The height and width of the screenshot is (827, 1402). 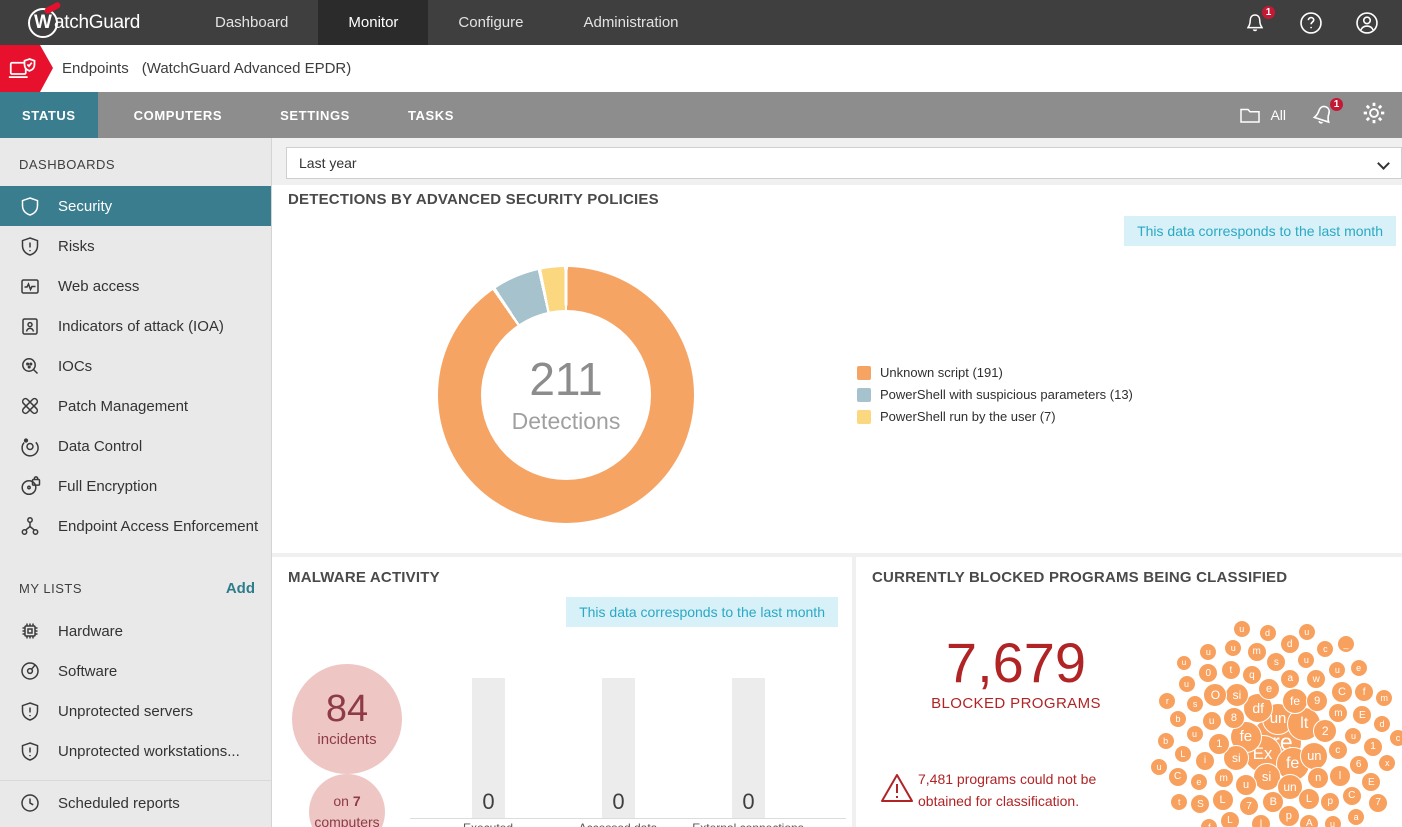 What do you see at coordinates (135, 162) in the screenshot?
I see `dashboards-header: DASHBOARDS` at bounding box center [135, 162].